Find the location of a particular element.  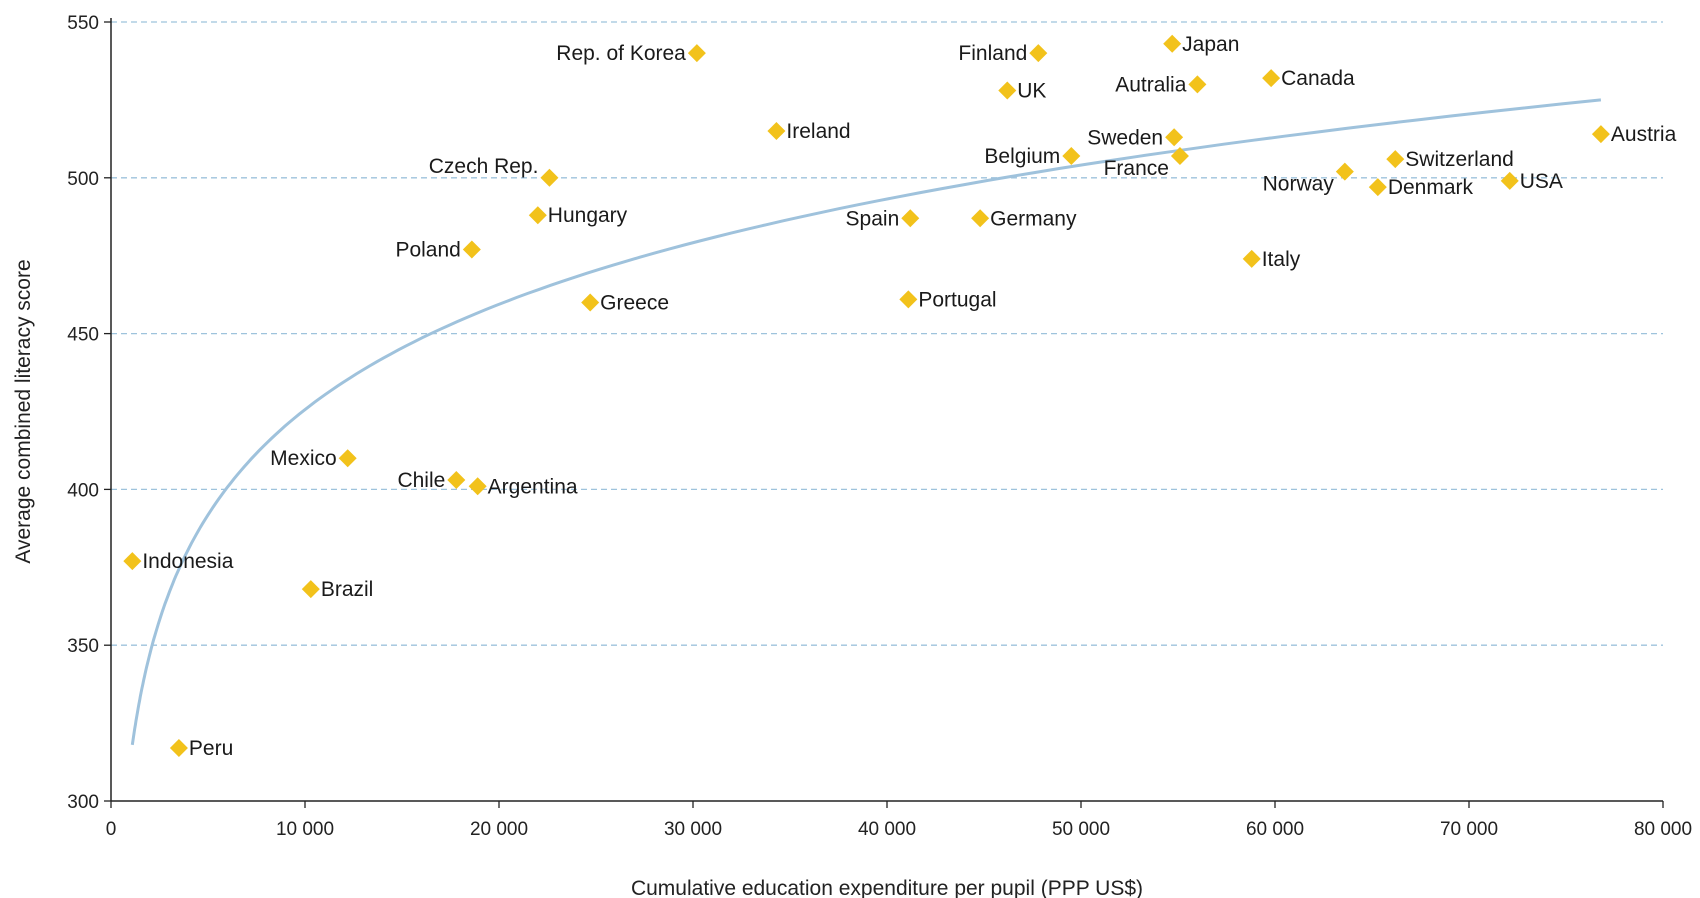

point-label: Czech Rep. is located at coordinates (484, 166).